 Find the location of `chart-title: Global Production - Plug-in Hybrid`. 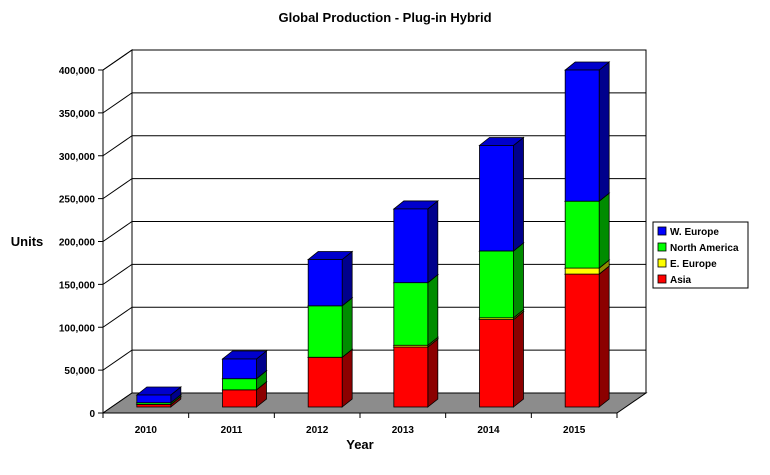

chart-title: Global Production - Plug-in Hybrid is located at coordinates (384, 17).